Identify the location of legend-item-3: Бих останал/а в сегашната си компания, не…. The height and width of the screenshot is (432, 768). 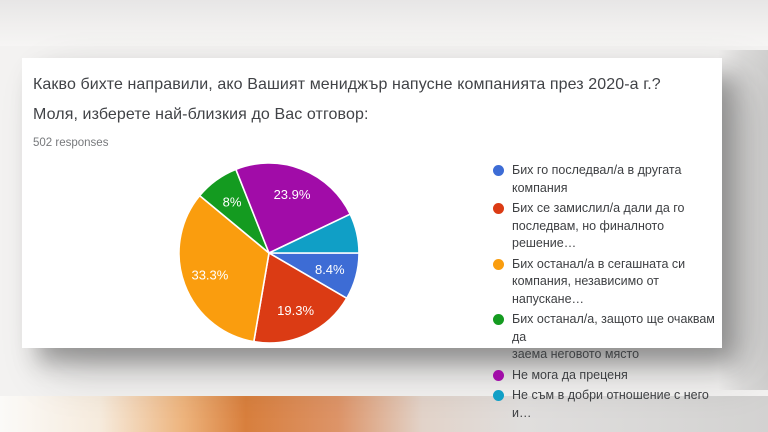
(608, 282).